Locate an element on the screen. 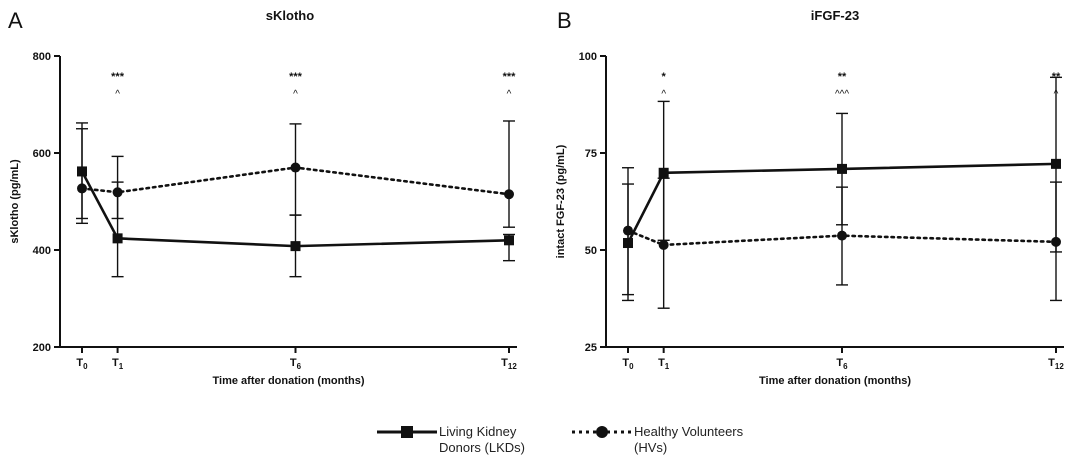 The width and height of the screenshot is (1076, 465). y-tick-label: 200 is located at coordinates (42, 348).